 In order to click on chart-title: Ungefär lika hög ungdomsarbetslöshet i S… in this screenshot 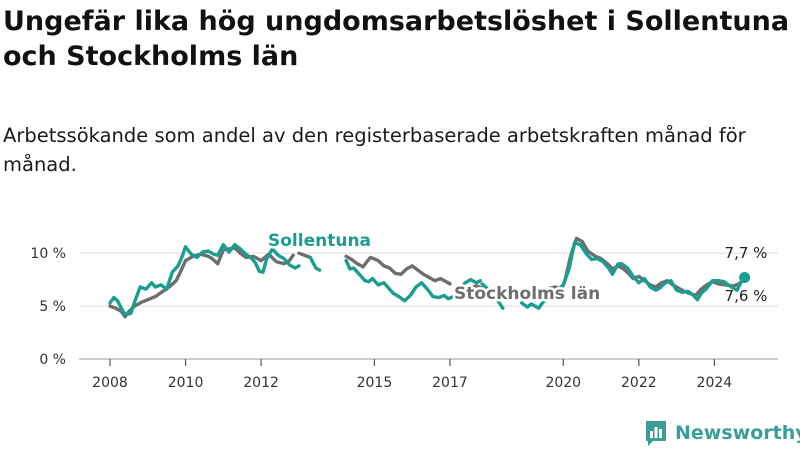, I will do `click(396, 39)`.